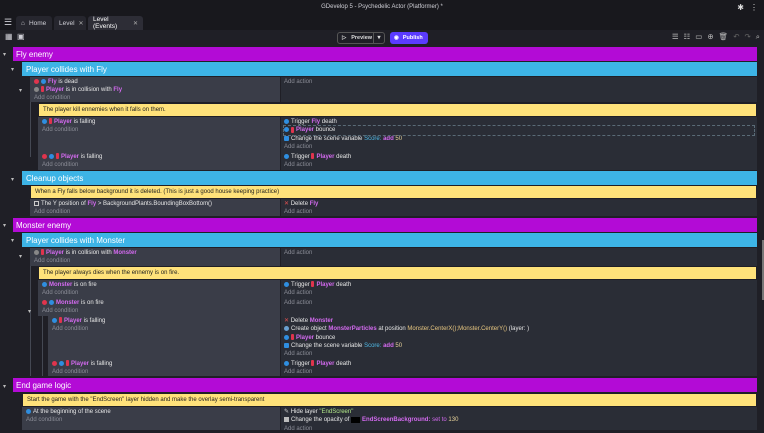 The height and width of the screenshot is (433, 764). I want to click on preview-button: ▷ Preview ▾, so click(361, 38).